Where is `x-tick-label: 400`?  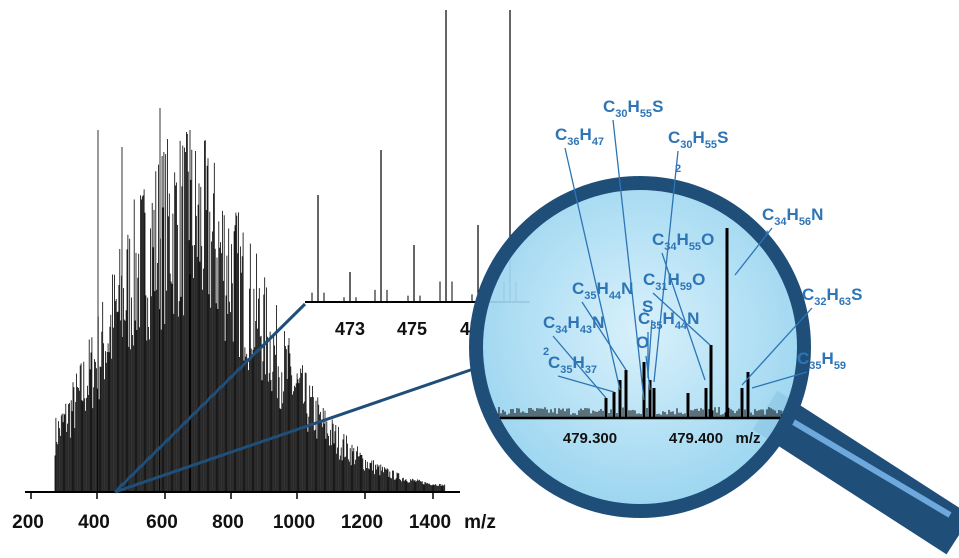 x-tick-label: 400 is located at coordinates (94, 522).